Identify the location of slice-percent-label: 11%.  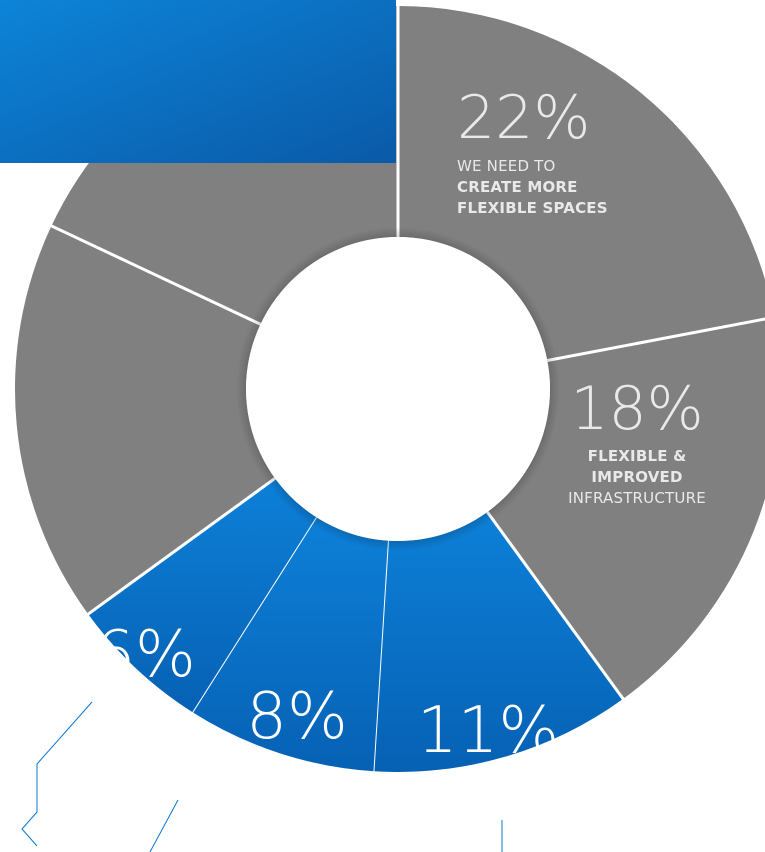
(488, 731).